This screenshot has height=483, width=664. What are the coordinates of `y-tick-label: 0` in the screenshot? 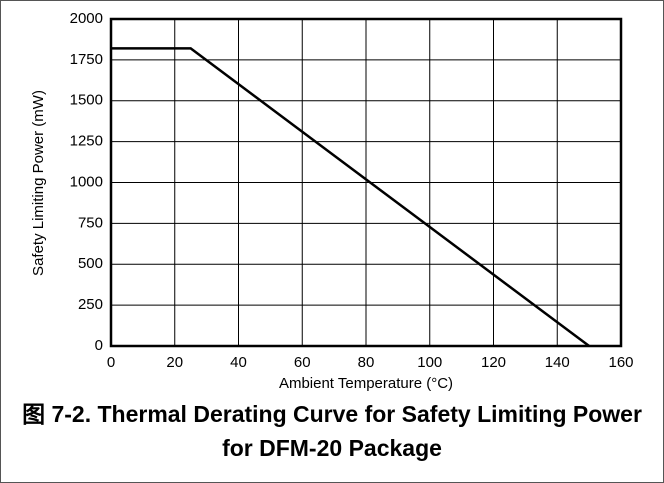 It's located at (99, 345).